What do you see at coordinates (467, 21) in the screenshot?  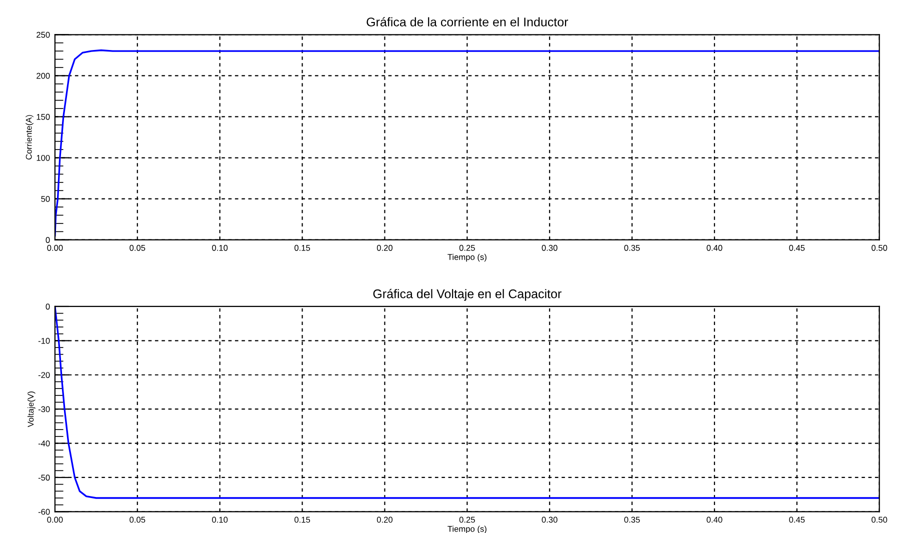 I see `chart-title: Gráfica de la corriente en el Inductor` at bounding box center [467, 21].